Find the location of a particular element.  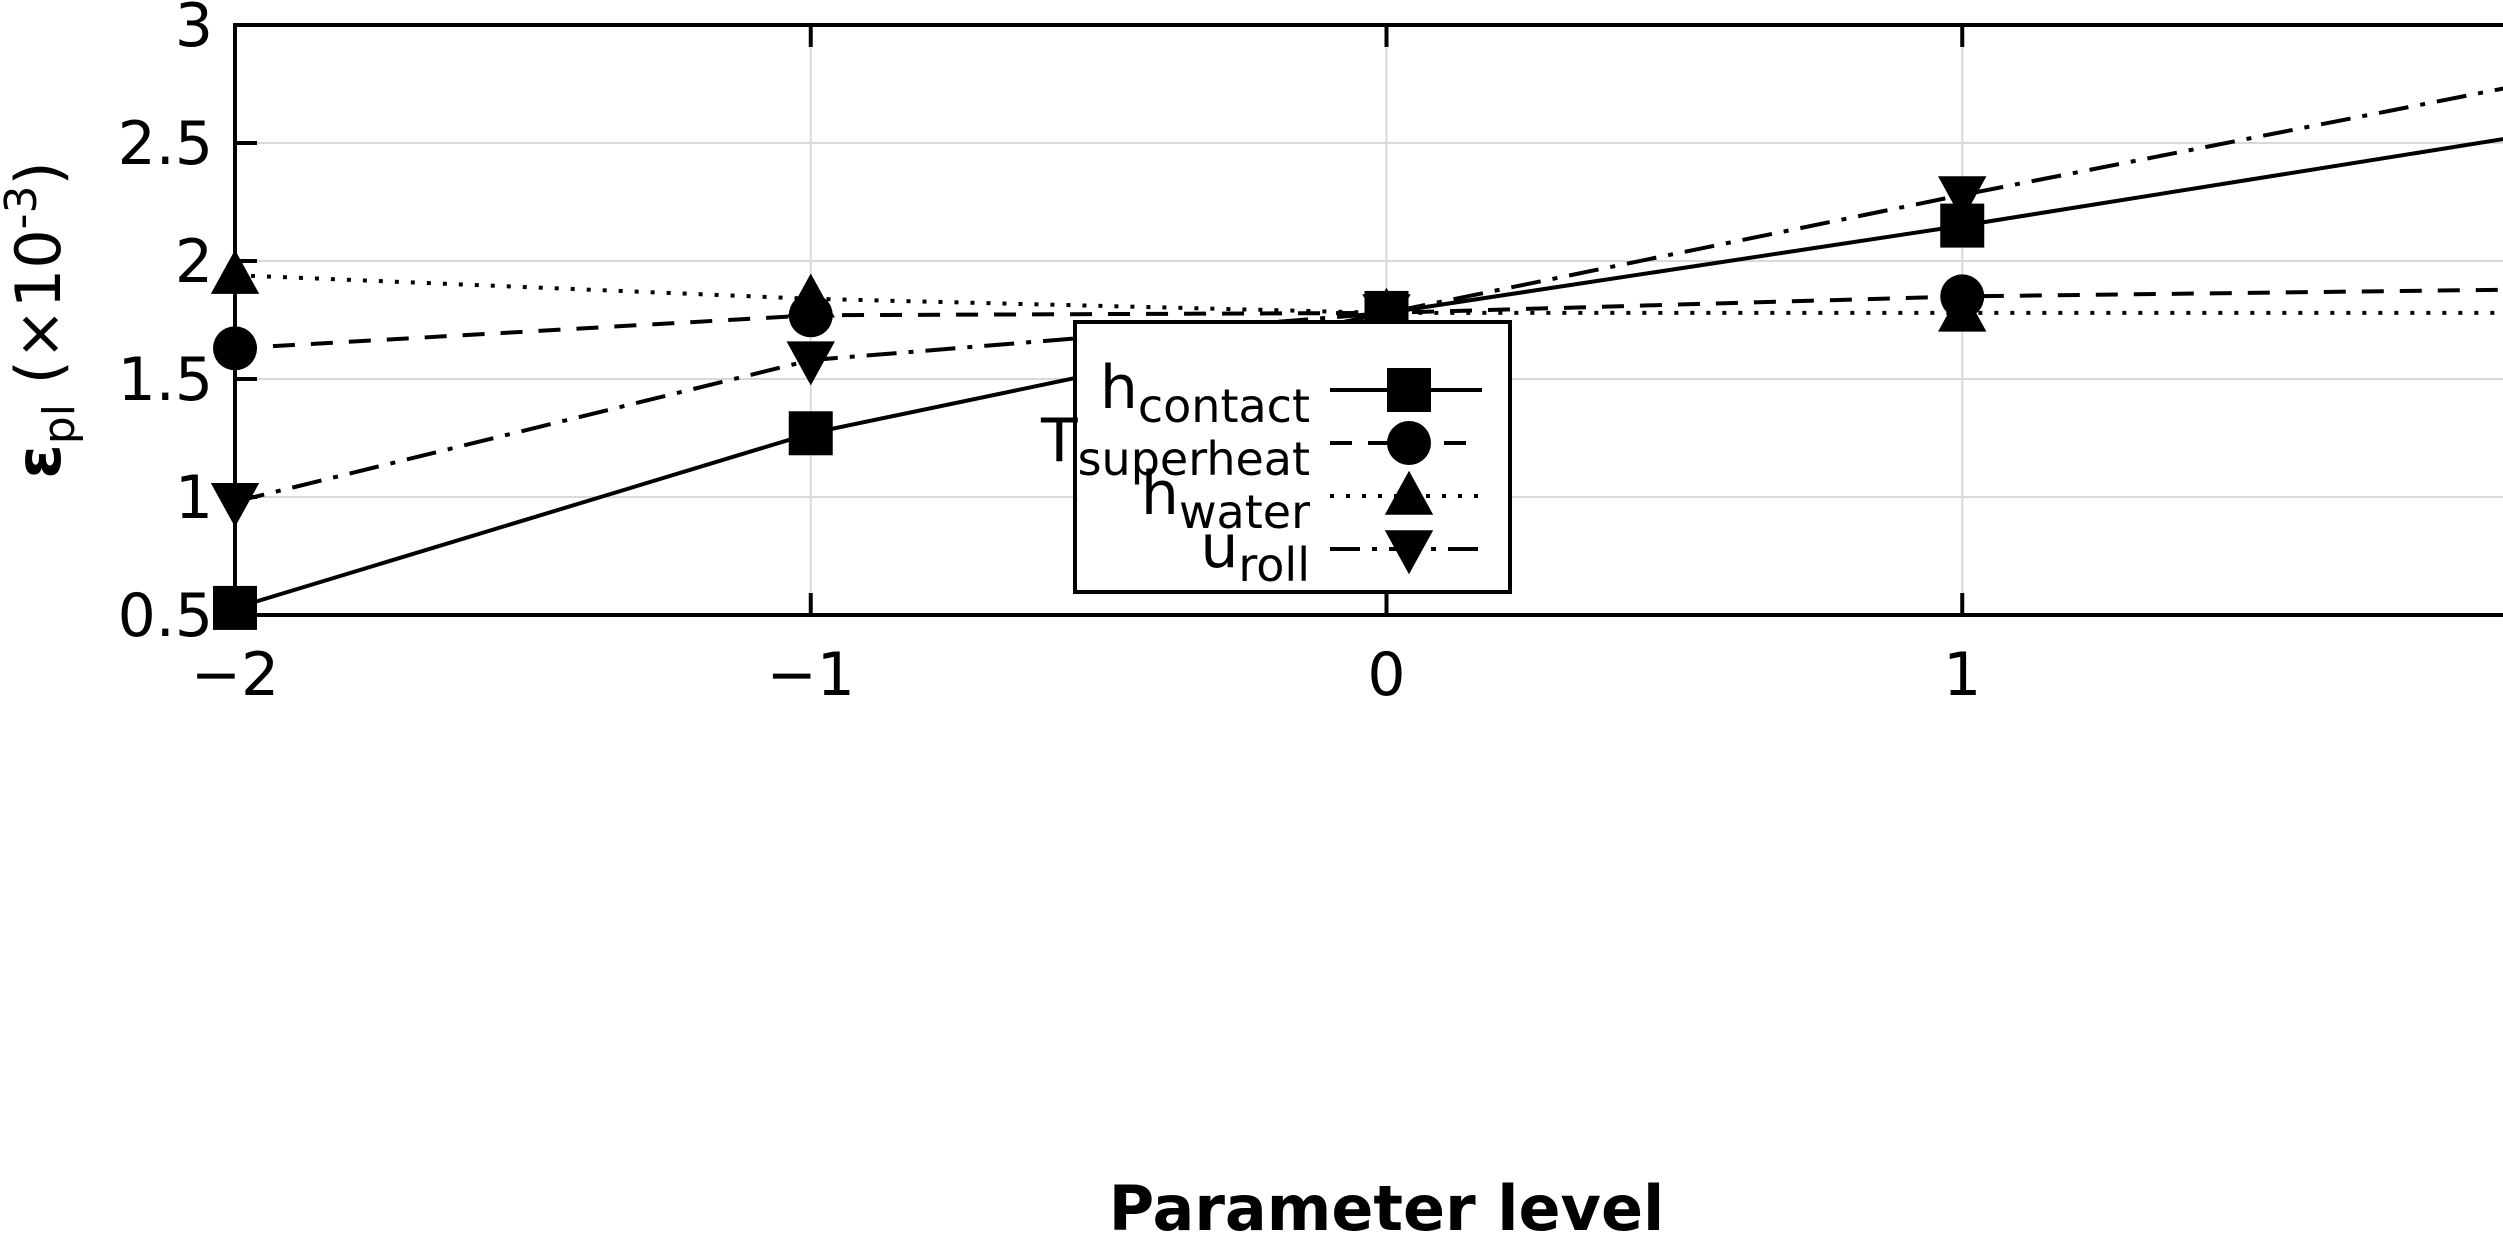

x-tick-label: 0 is located at coordinates (1386, 675).